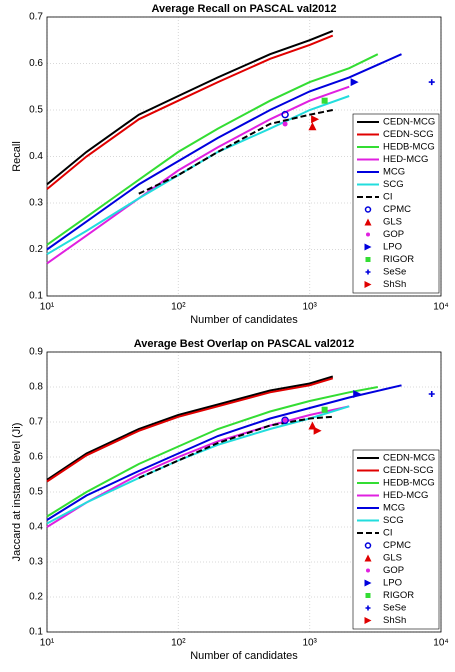  I want to click on chart-title: Average Recall on PASCAL val2012, so click(243, 9).